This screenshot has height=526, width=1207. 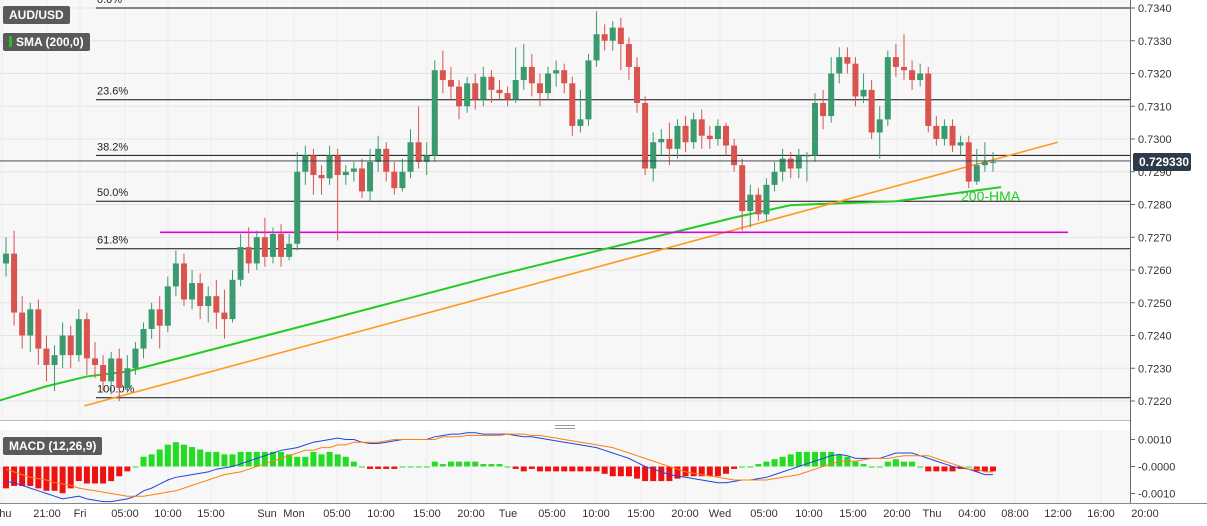 What do you see at coordinates (112, 193) in the screenshot?
I see `fib-label: 50.0%` at bounding box center [112, 193].